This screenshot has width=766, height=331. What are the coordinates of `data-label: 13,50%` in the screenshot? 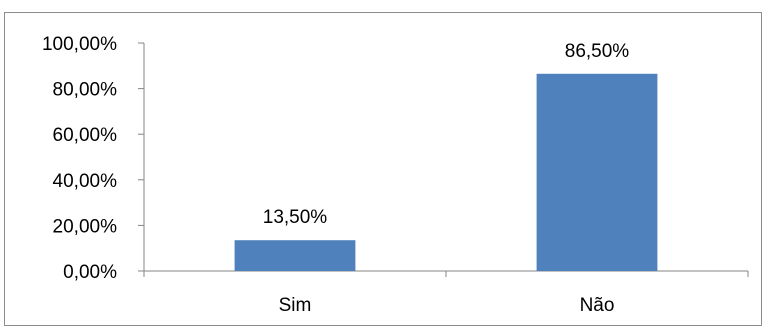 It's located at (295, 217).